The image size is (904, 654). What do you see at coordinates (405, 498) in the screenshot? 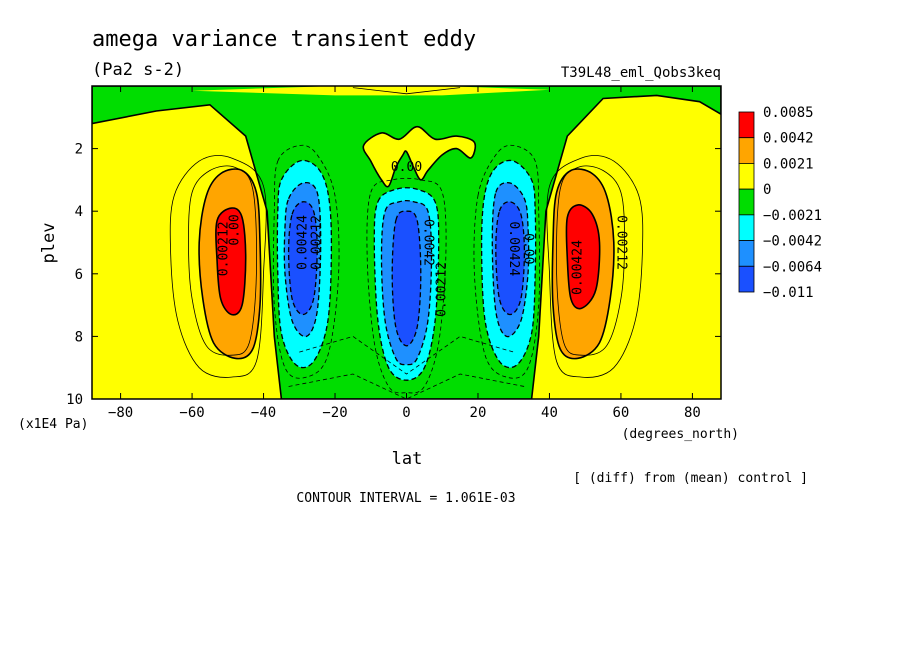
I see `contour-interval: CONTOUR INTERVAL = 1.061E-03` at bounding box center [405, 498].